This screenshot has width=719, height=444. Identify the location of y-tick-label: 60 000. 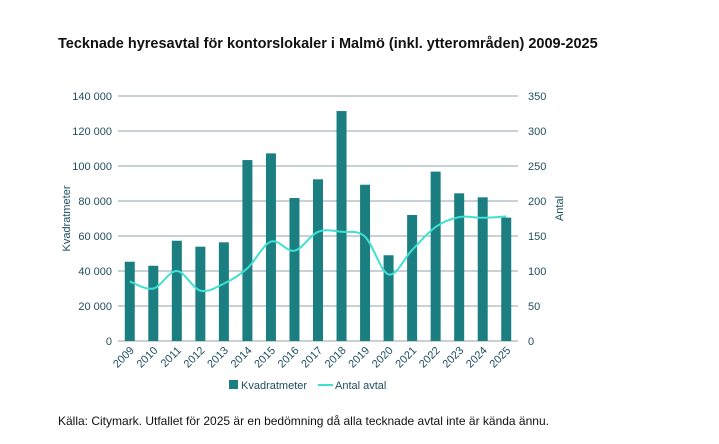
(95, 237).